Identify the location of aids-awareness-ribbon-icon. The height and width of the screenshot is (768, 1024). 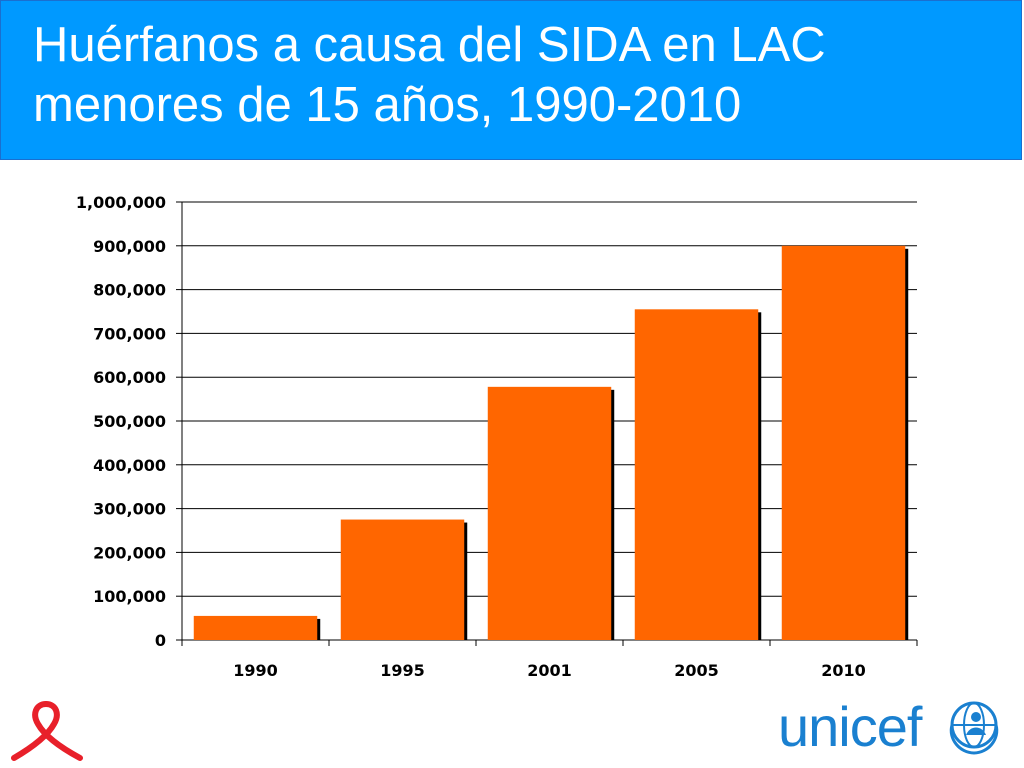
(47, 731).